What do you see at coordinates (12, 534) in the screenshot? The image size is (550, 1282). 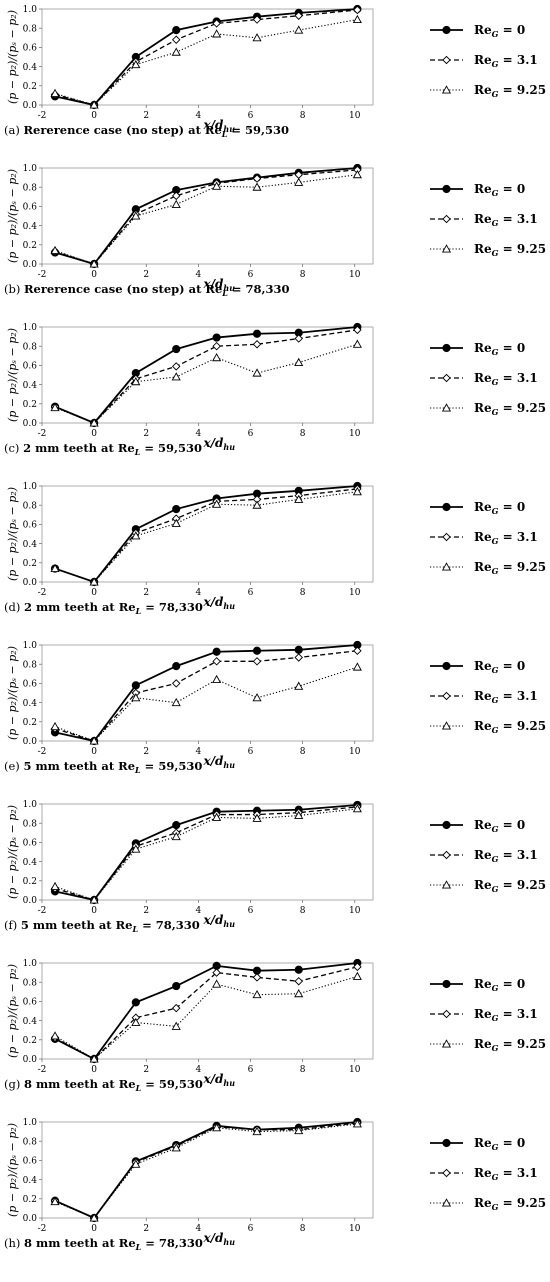 I see `y-axis-label: (p − p₂)/(pₛ − p₂)` at bounding box center [12, 534].